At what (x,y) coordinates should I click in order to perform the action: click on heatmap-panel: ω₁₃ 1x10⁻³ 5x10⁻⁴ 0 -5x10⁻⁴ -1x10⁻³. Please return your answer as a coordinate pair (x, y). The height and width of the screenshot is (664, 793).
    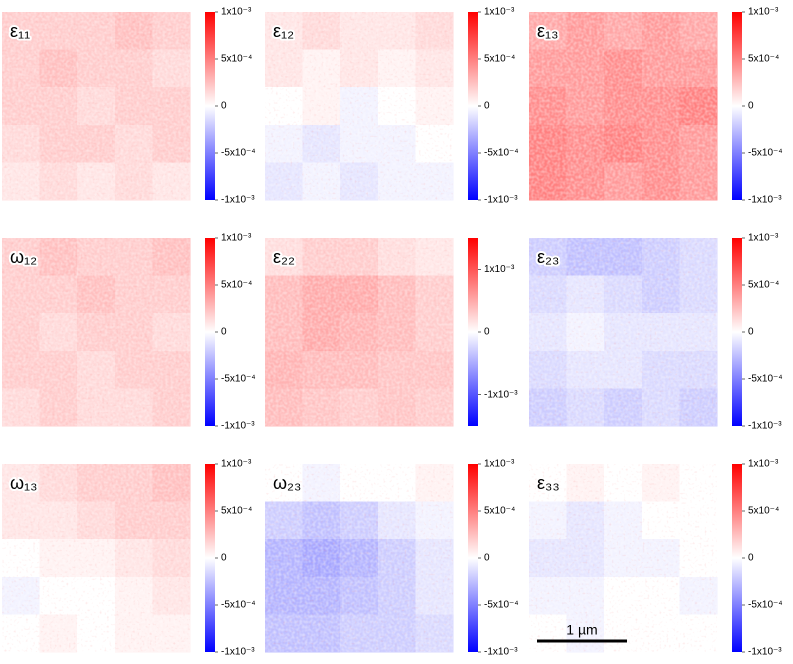
    Looking at the image, I should click on (129, 558).